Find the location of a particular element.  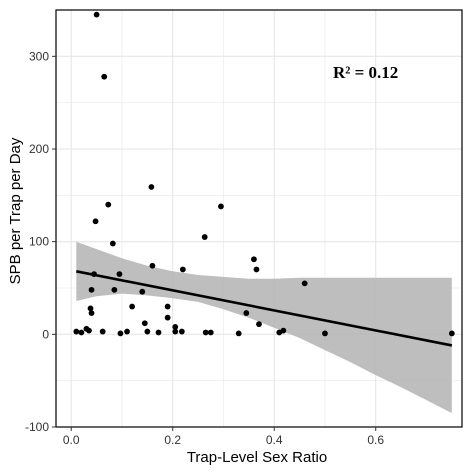

y-tick-label: 100 is located at coordinates (39, 242).